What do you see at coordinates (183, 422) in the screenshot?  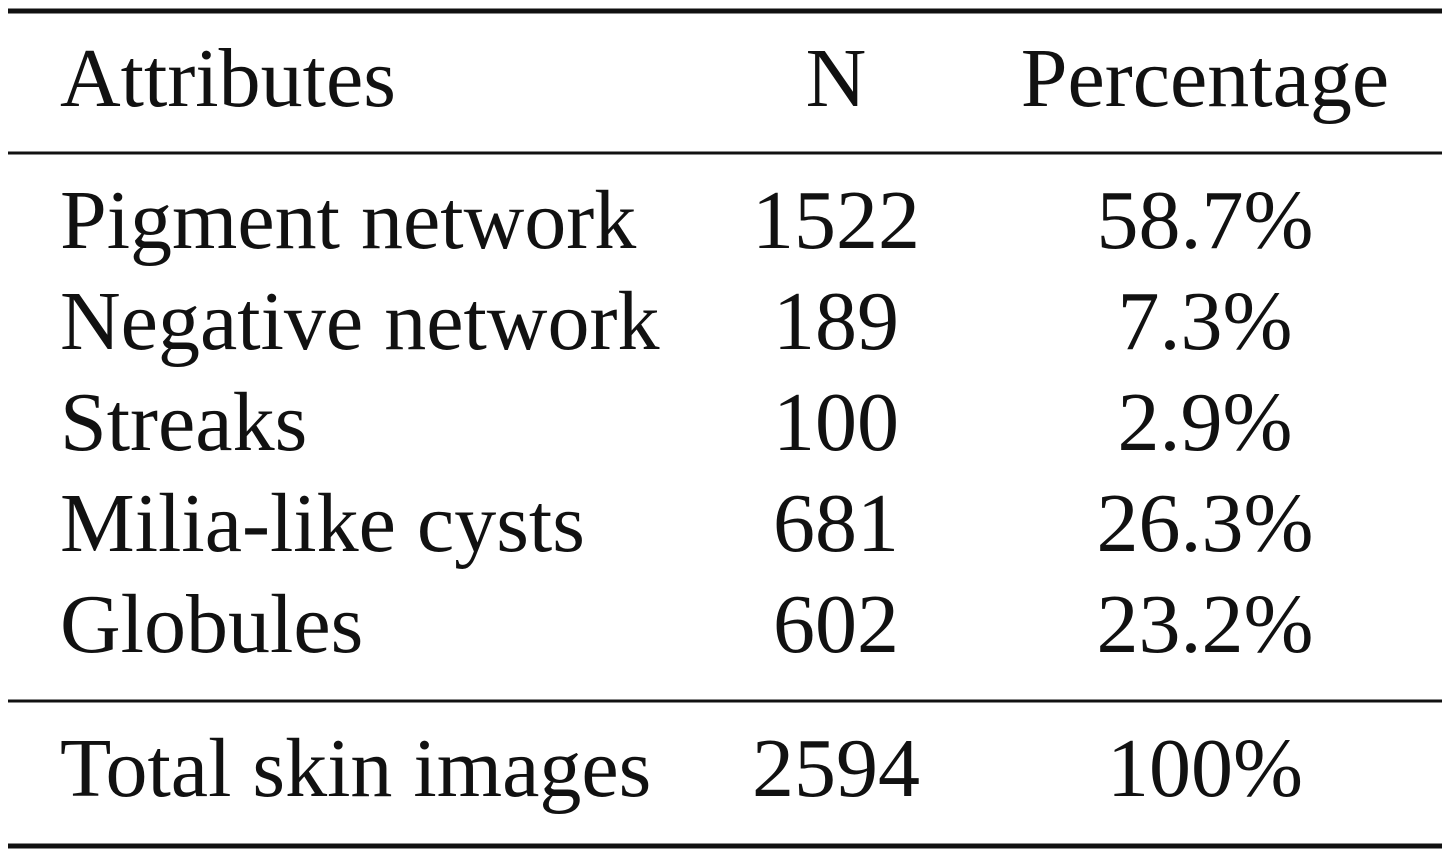 I see `cell: Streaks` at bounding box center [183, 422].